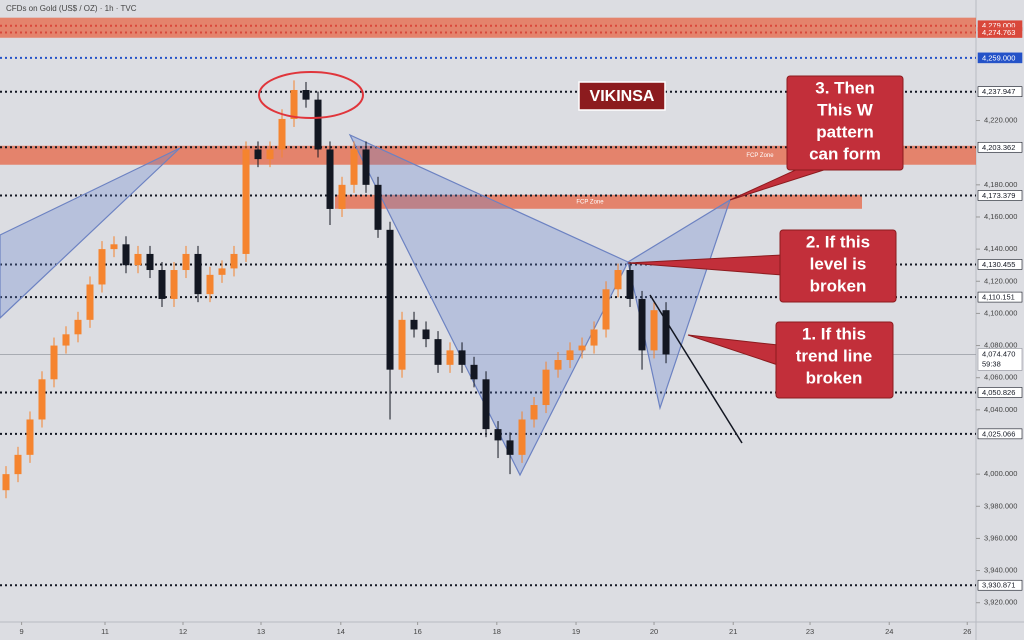 Image resolution: width=1024 pixels, height=640 pixels. What do you see at coordinates (1000, 377) in the screenshot?
I see `y-tick-label: 4,060.000` at bounding box center [1000, 377].